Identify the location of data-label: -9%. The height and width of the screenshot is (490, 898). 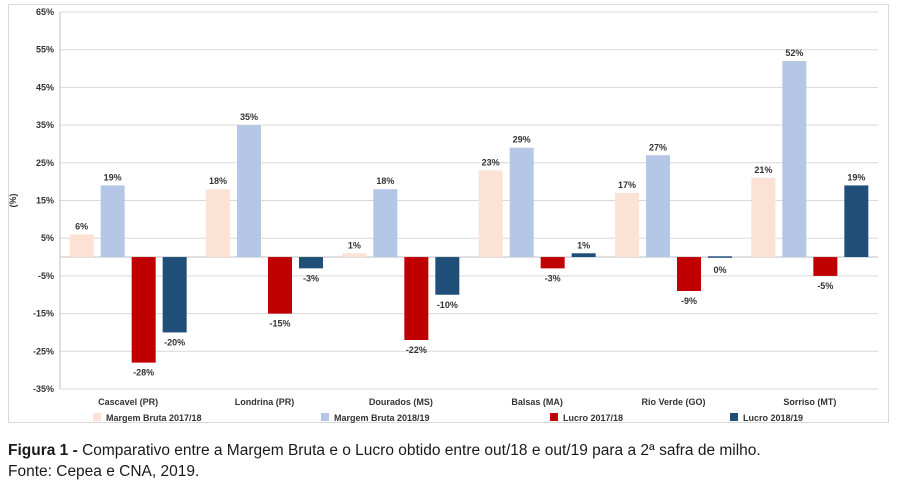
(689, 301).